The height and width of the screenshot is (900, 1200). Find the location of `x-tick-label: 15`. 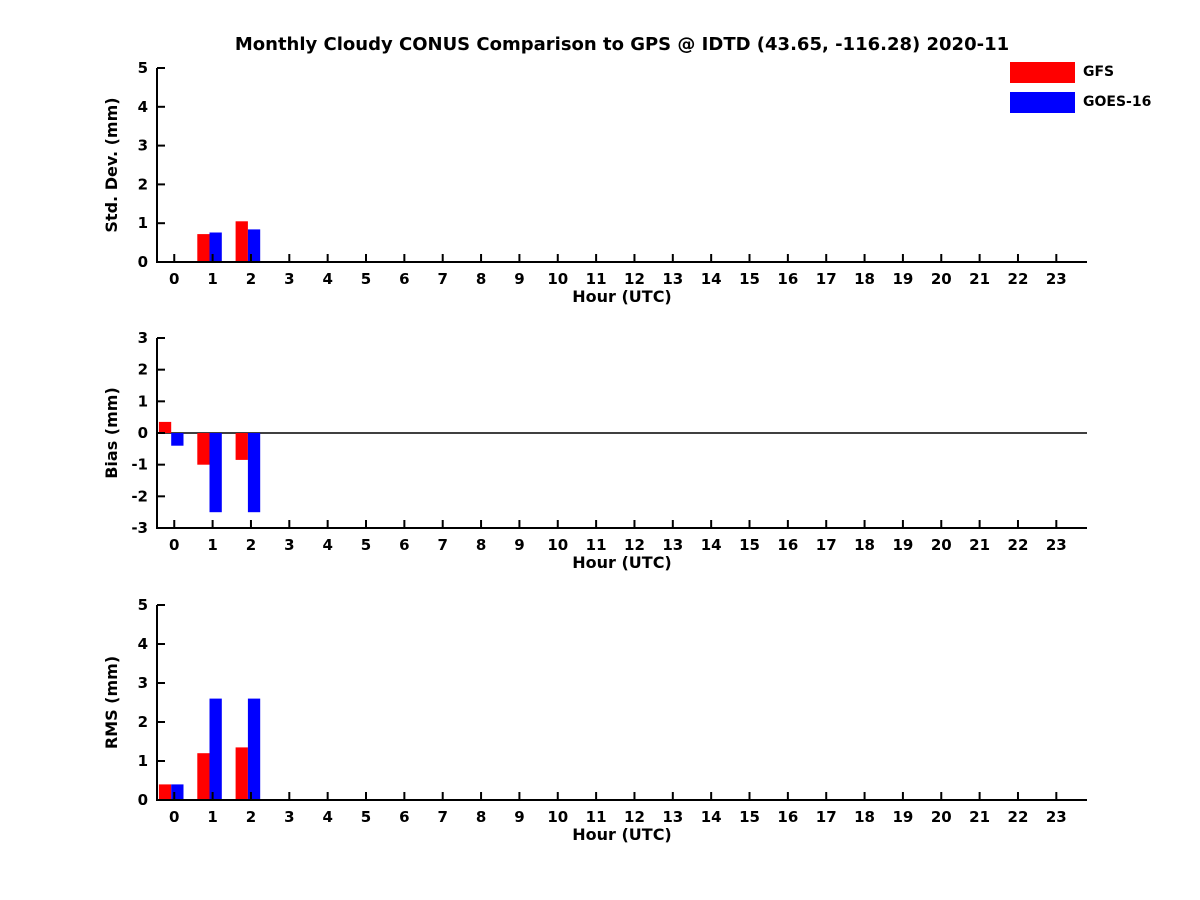

x-tick-label: 15 is located at coordinates (749, 817).